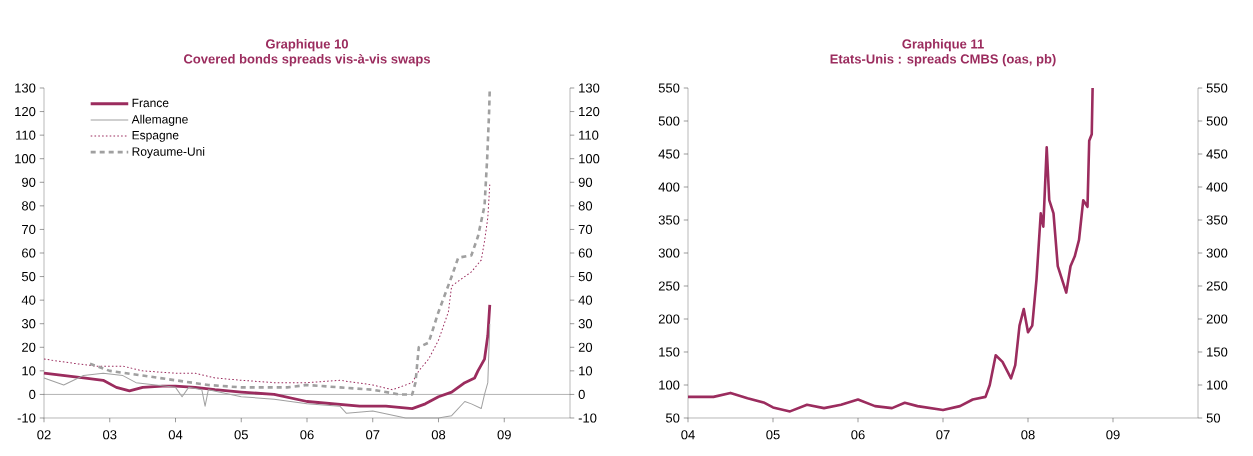 Image resolution: width=1253 pixels, height=456 pixels. Describe the element at coordinates (155, 136) in the screenshot. I see `legend-label: Espagne` at that location.